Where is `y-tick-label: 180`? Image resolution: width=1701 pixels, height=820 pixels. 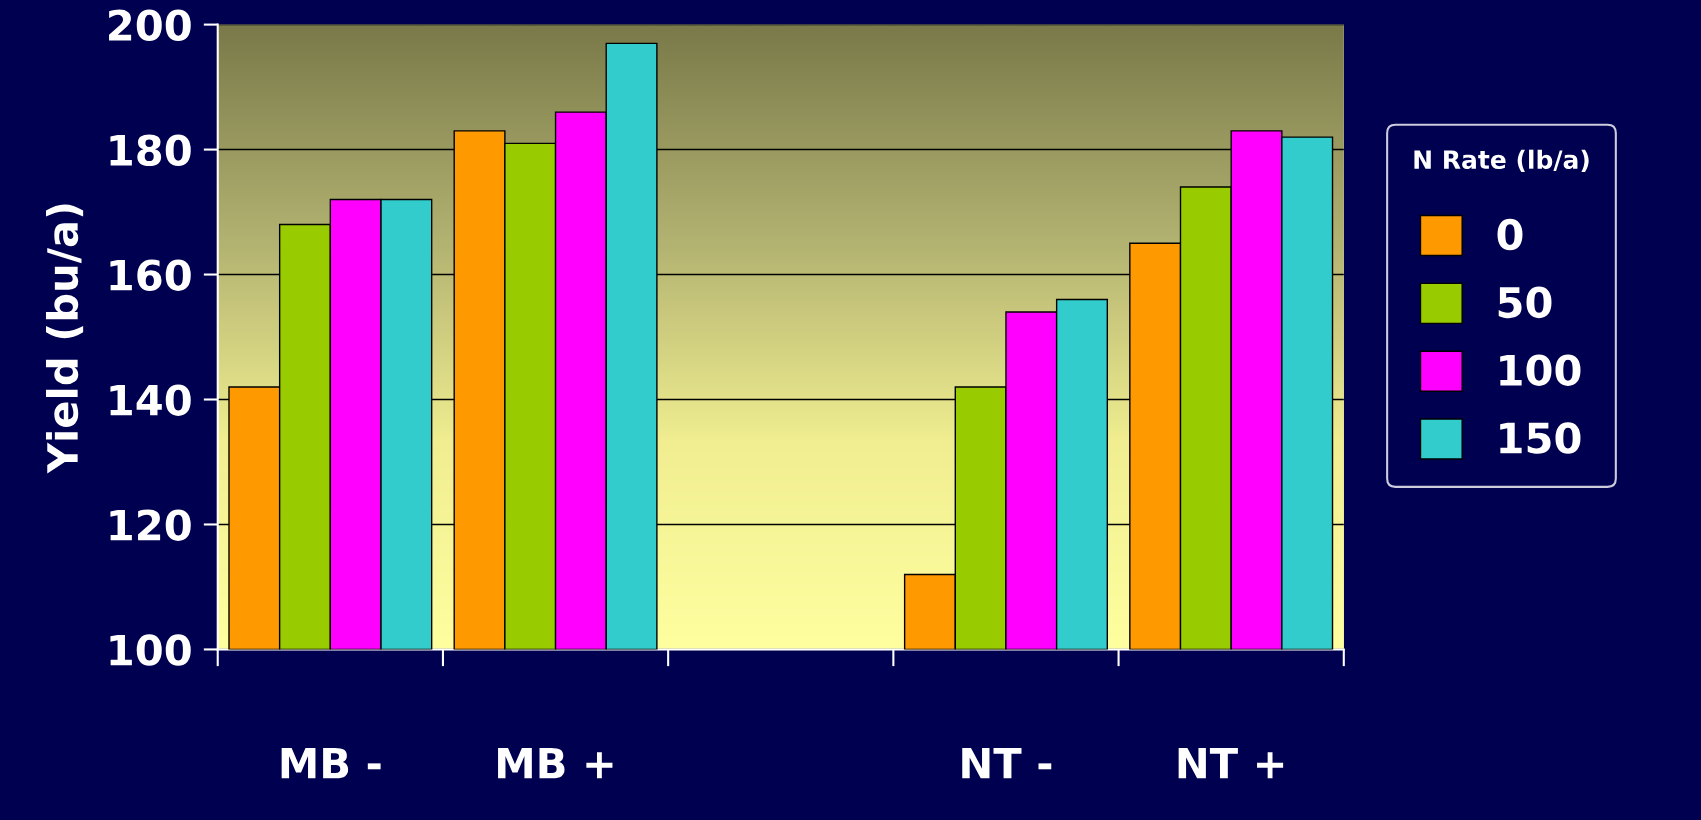 y-tick-label: 180 is located at coordinates (150, 150).